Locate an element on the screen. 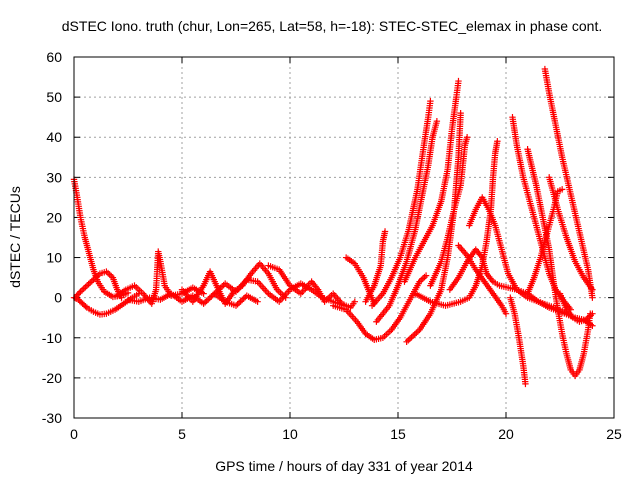  y-tick-label: 20 is located at coordinates (54, 217).